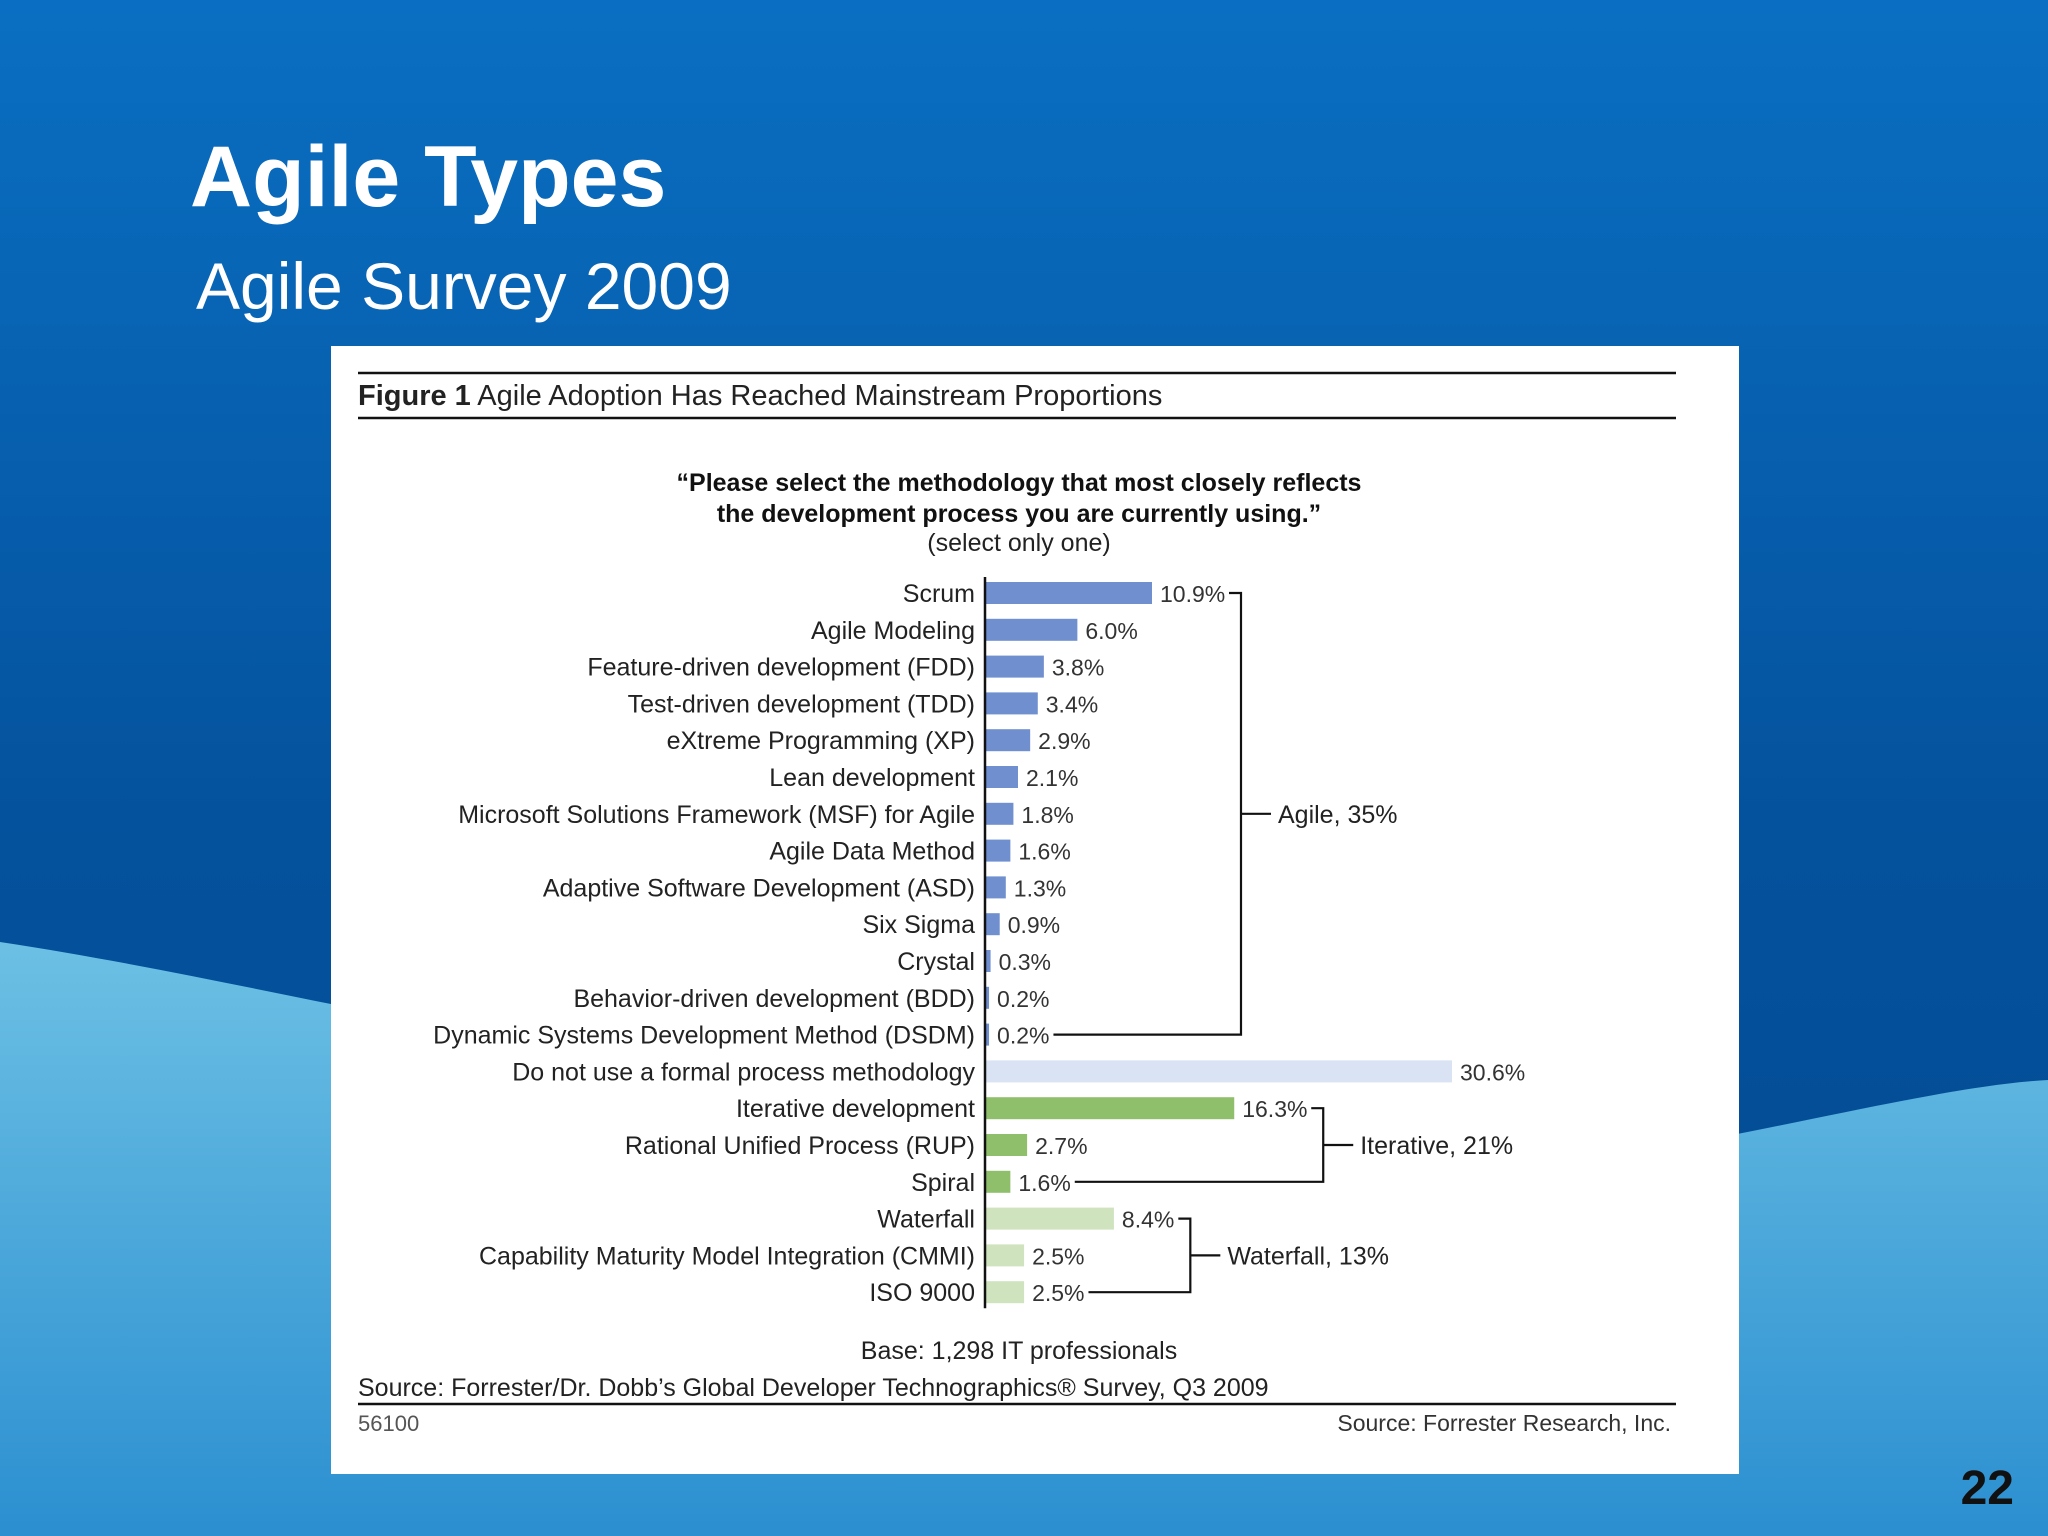  Describe the element at coordinates (1436, 1146) in the screenshot. I see `group-bracket-label: Iterative, 21%` at that location.